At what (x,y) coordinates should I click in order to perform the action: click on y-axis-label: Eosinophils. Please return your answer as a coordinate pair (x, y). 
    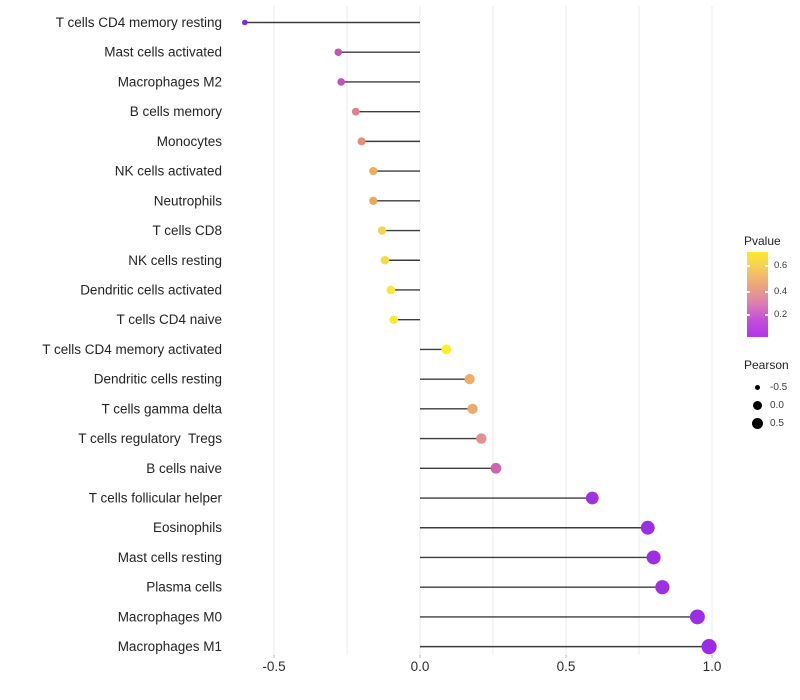
    Looking at the image, I should click on (187, 527).